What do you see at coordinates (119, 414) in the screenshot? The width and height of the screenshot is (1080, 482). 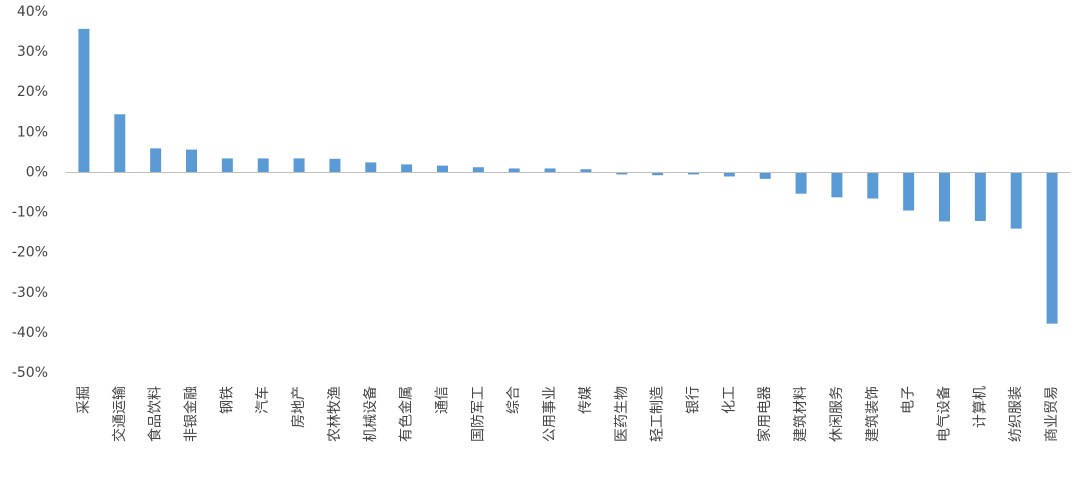 I see `x-tick-label: 交通运输` at bounding box center [119, 414].